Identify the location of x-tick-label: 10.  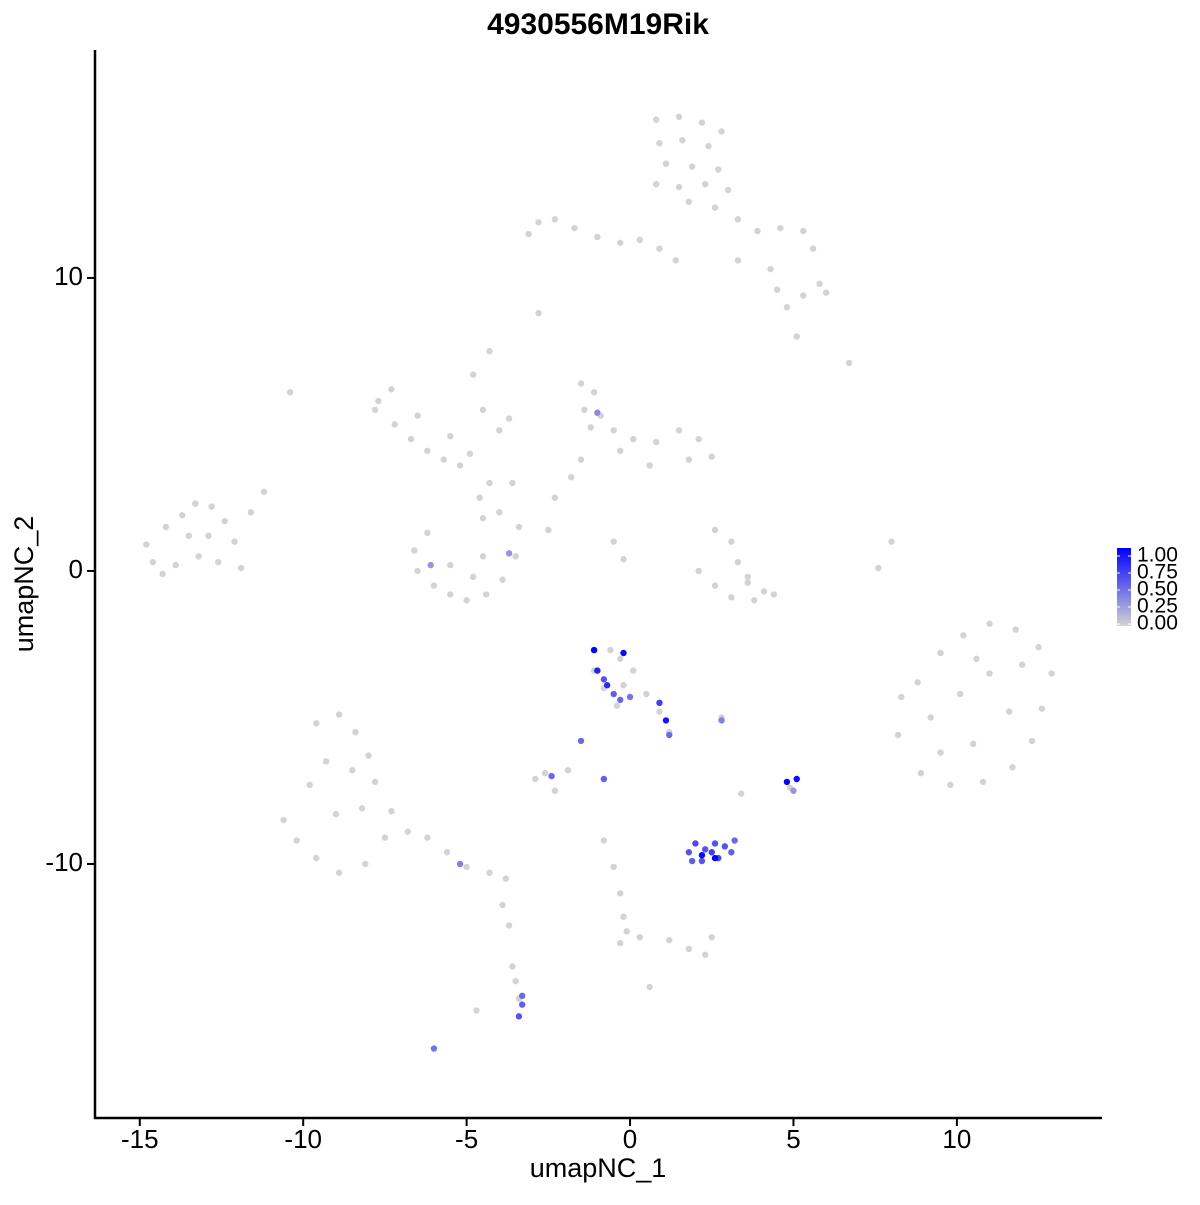
(956, 1139).